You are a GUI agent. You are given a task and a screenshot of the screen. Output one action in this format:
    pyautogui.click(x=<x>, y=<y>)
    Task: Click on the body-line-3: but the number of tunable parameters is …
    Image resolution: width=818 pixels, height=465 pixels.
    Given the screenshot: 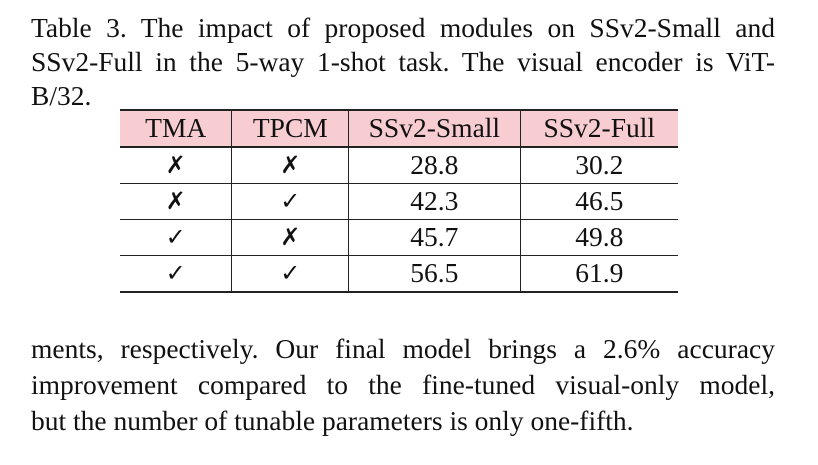 What is the action you would take?
    pyautogui.click(x=332, y=420)
    